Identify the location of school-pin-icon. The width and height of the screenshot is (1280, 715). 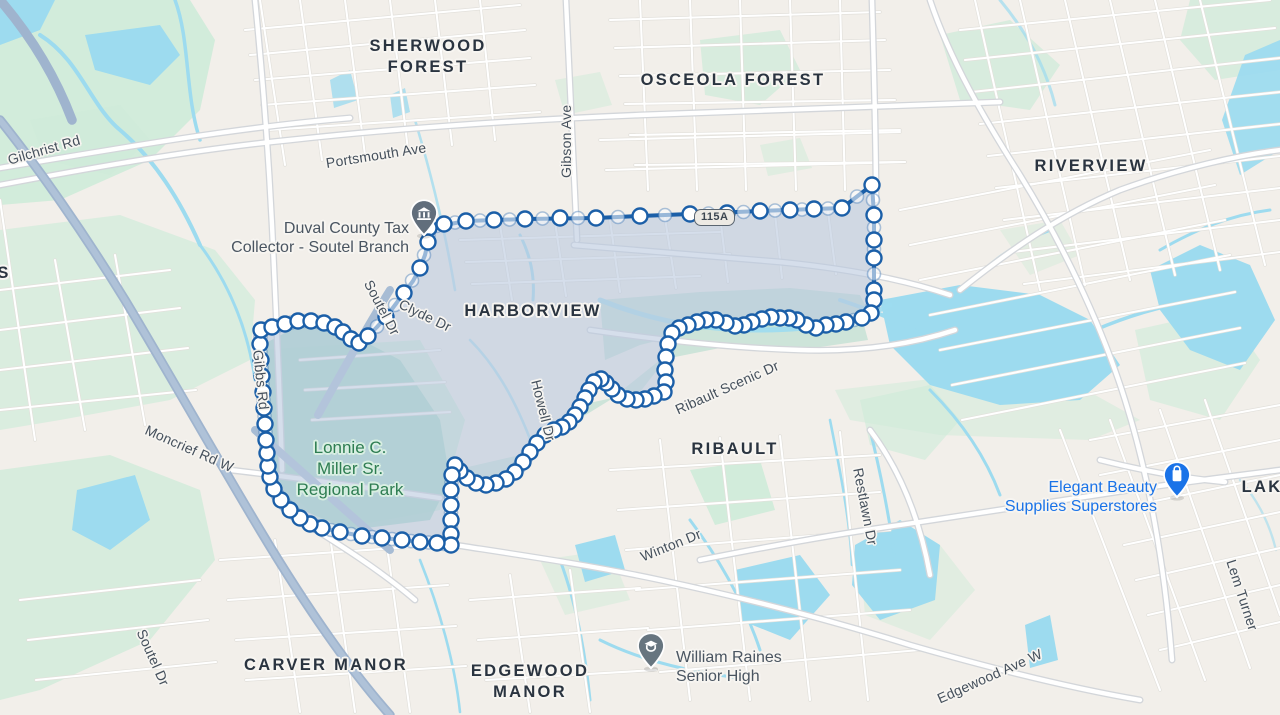
(651, 654).